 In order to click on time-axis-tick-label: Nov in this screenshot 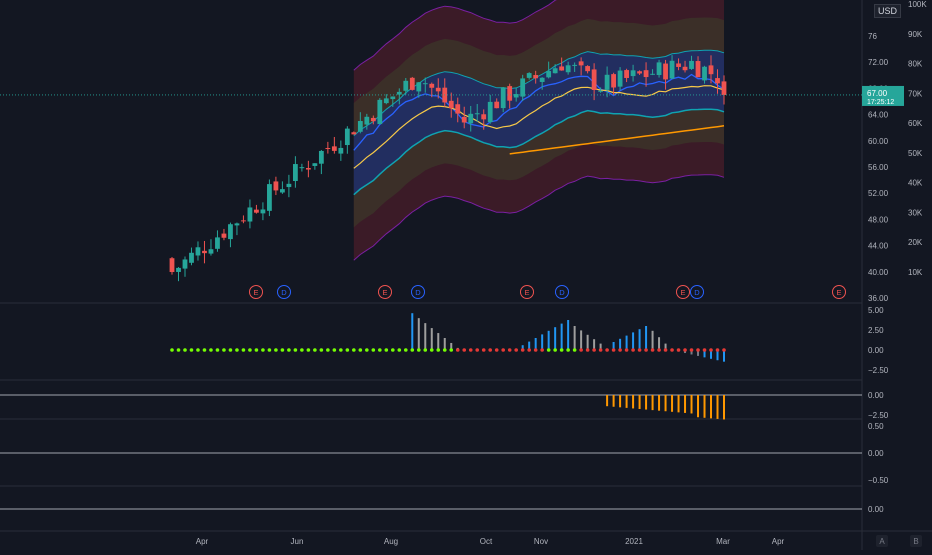, I will do `click(541, 541)`.